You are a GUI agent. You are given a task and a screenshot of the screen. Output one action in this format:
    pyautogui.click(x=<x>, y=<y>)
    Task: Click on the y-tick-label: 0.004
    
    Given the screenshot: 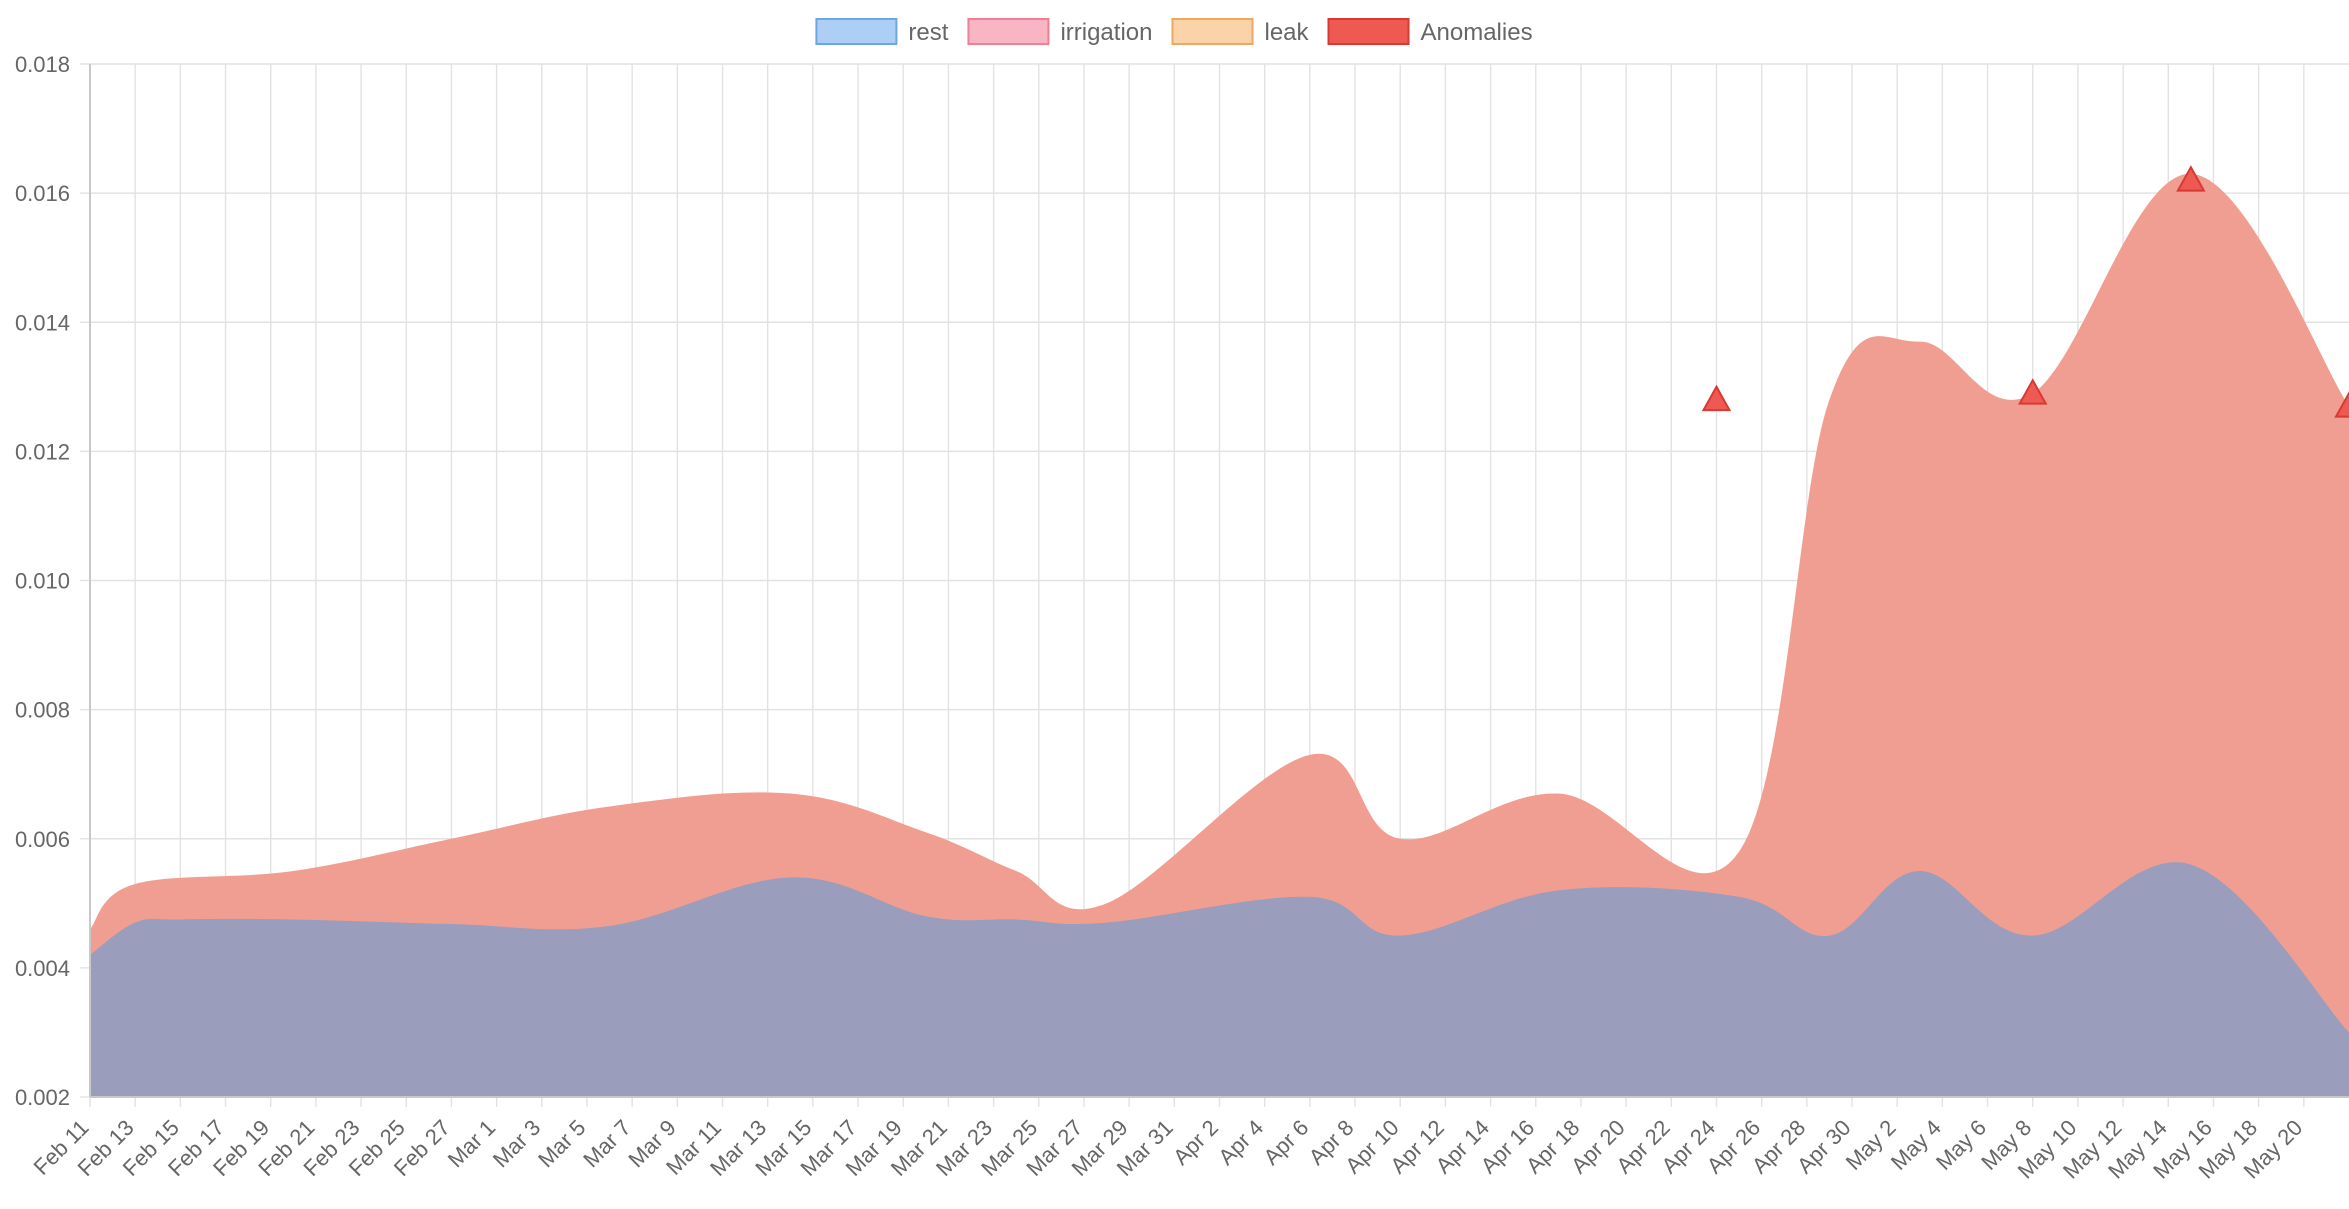 What is the action you would take?
    pyautogui.click(x=42, y=968)
    